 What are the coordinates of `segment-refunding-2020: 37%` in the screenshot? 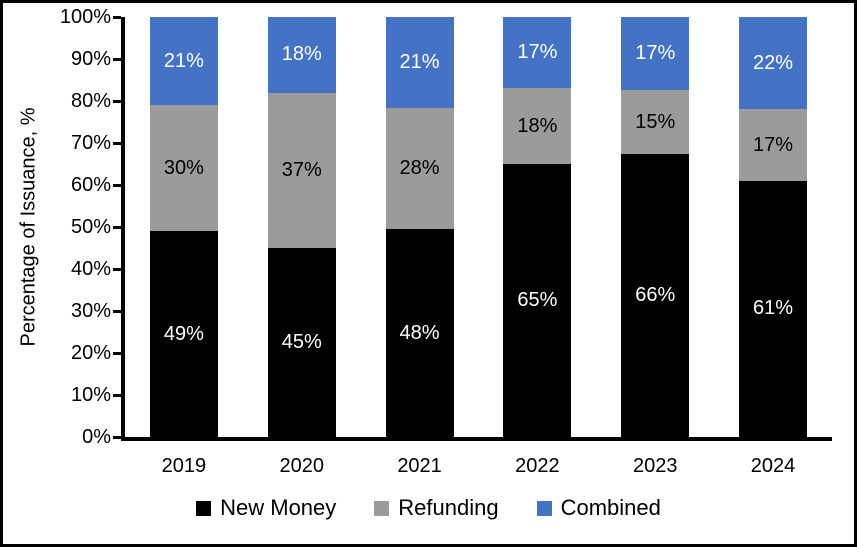 It's located at (301, 170).